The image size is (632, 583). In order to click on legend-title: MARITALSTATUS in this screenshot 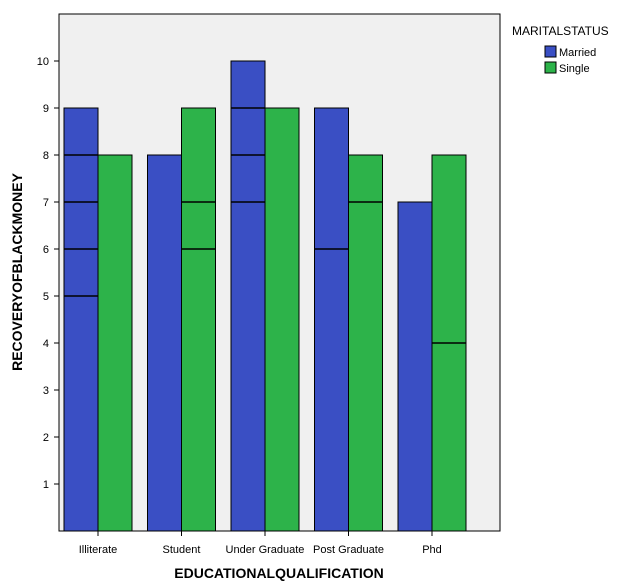, I will do `click(560, 31)`.